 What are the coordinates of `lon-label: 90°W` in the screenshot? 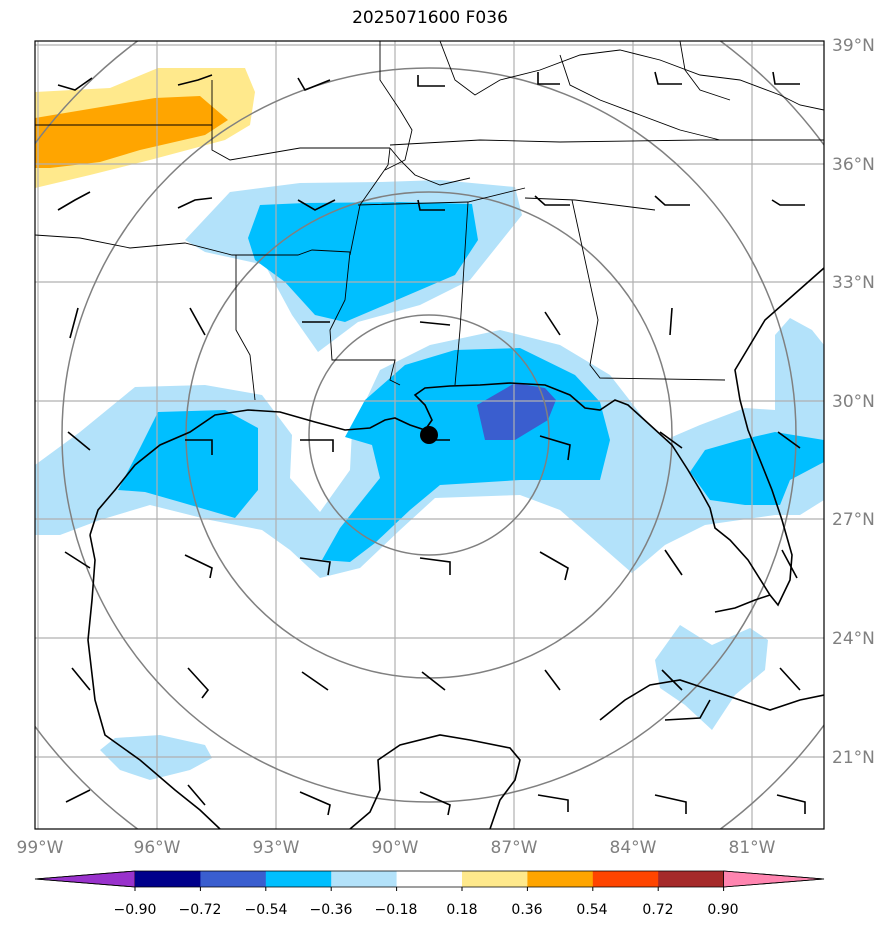 It's located at (395, 848).